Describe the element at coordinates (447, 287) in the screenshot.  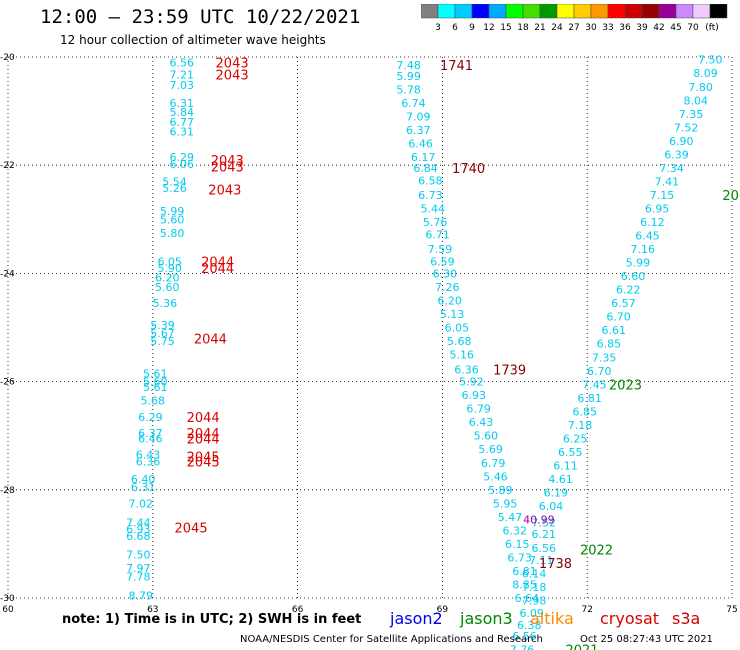
I see `swh-value: 7.26` at that location.